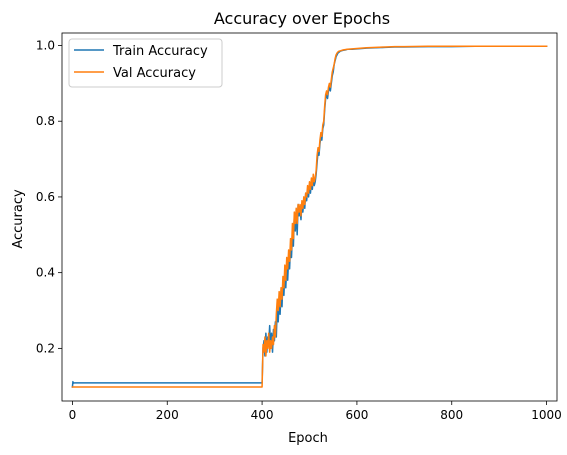 This screenshot has height=455, width=567. Describe the element at coordinates (45, 273) in the screenshot. I see `y-tick-label: 0.4` at that location.